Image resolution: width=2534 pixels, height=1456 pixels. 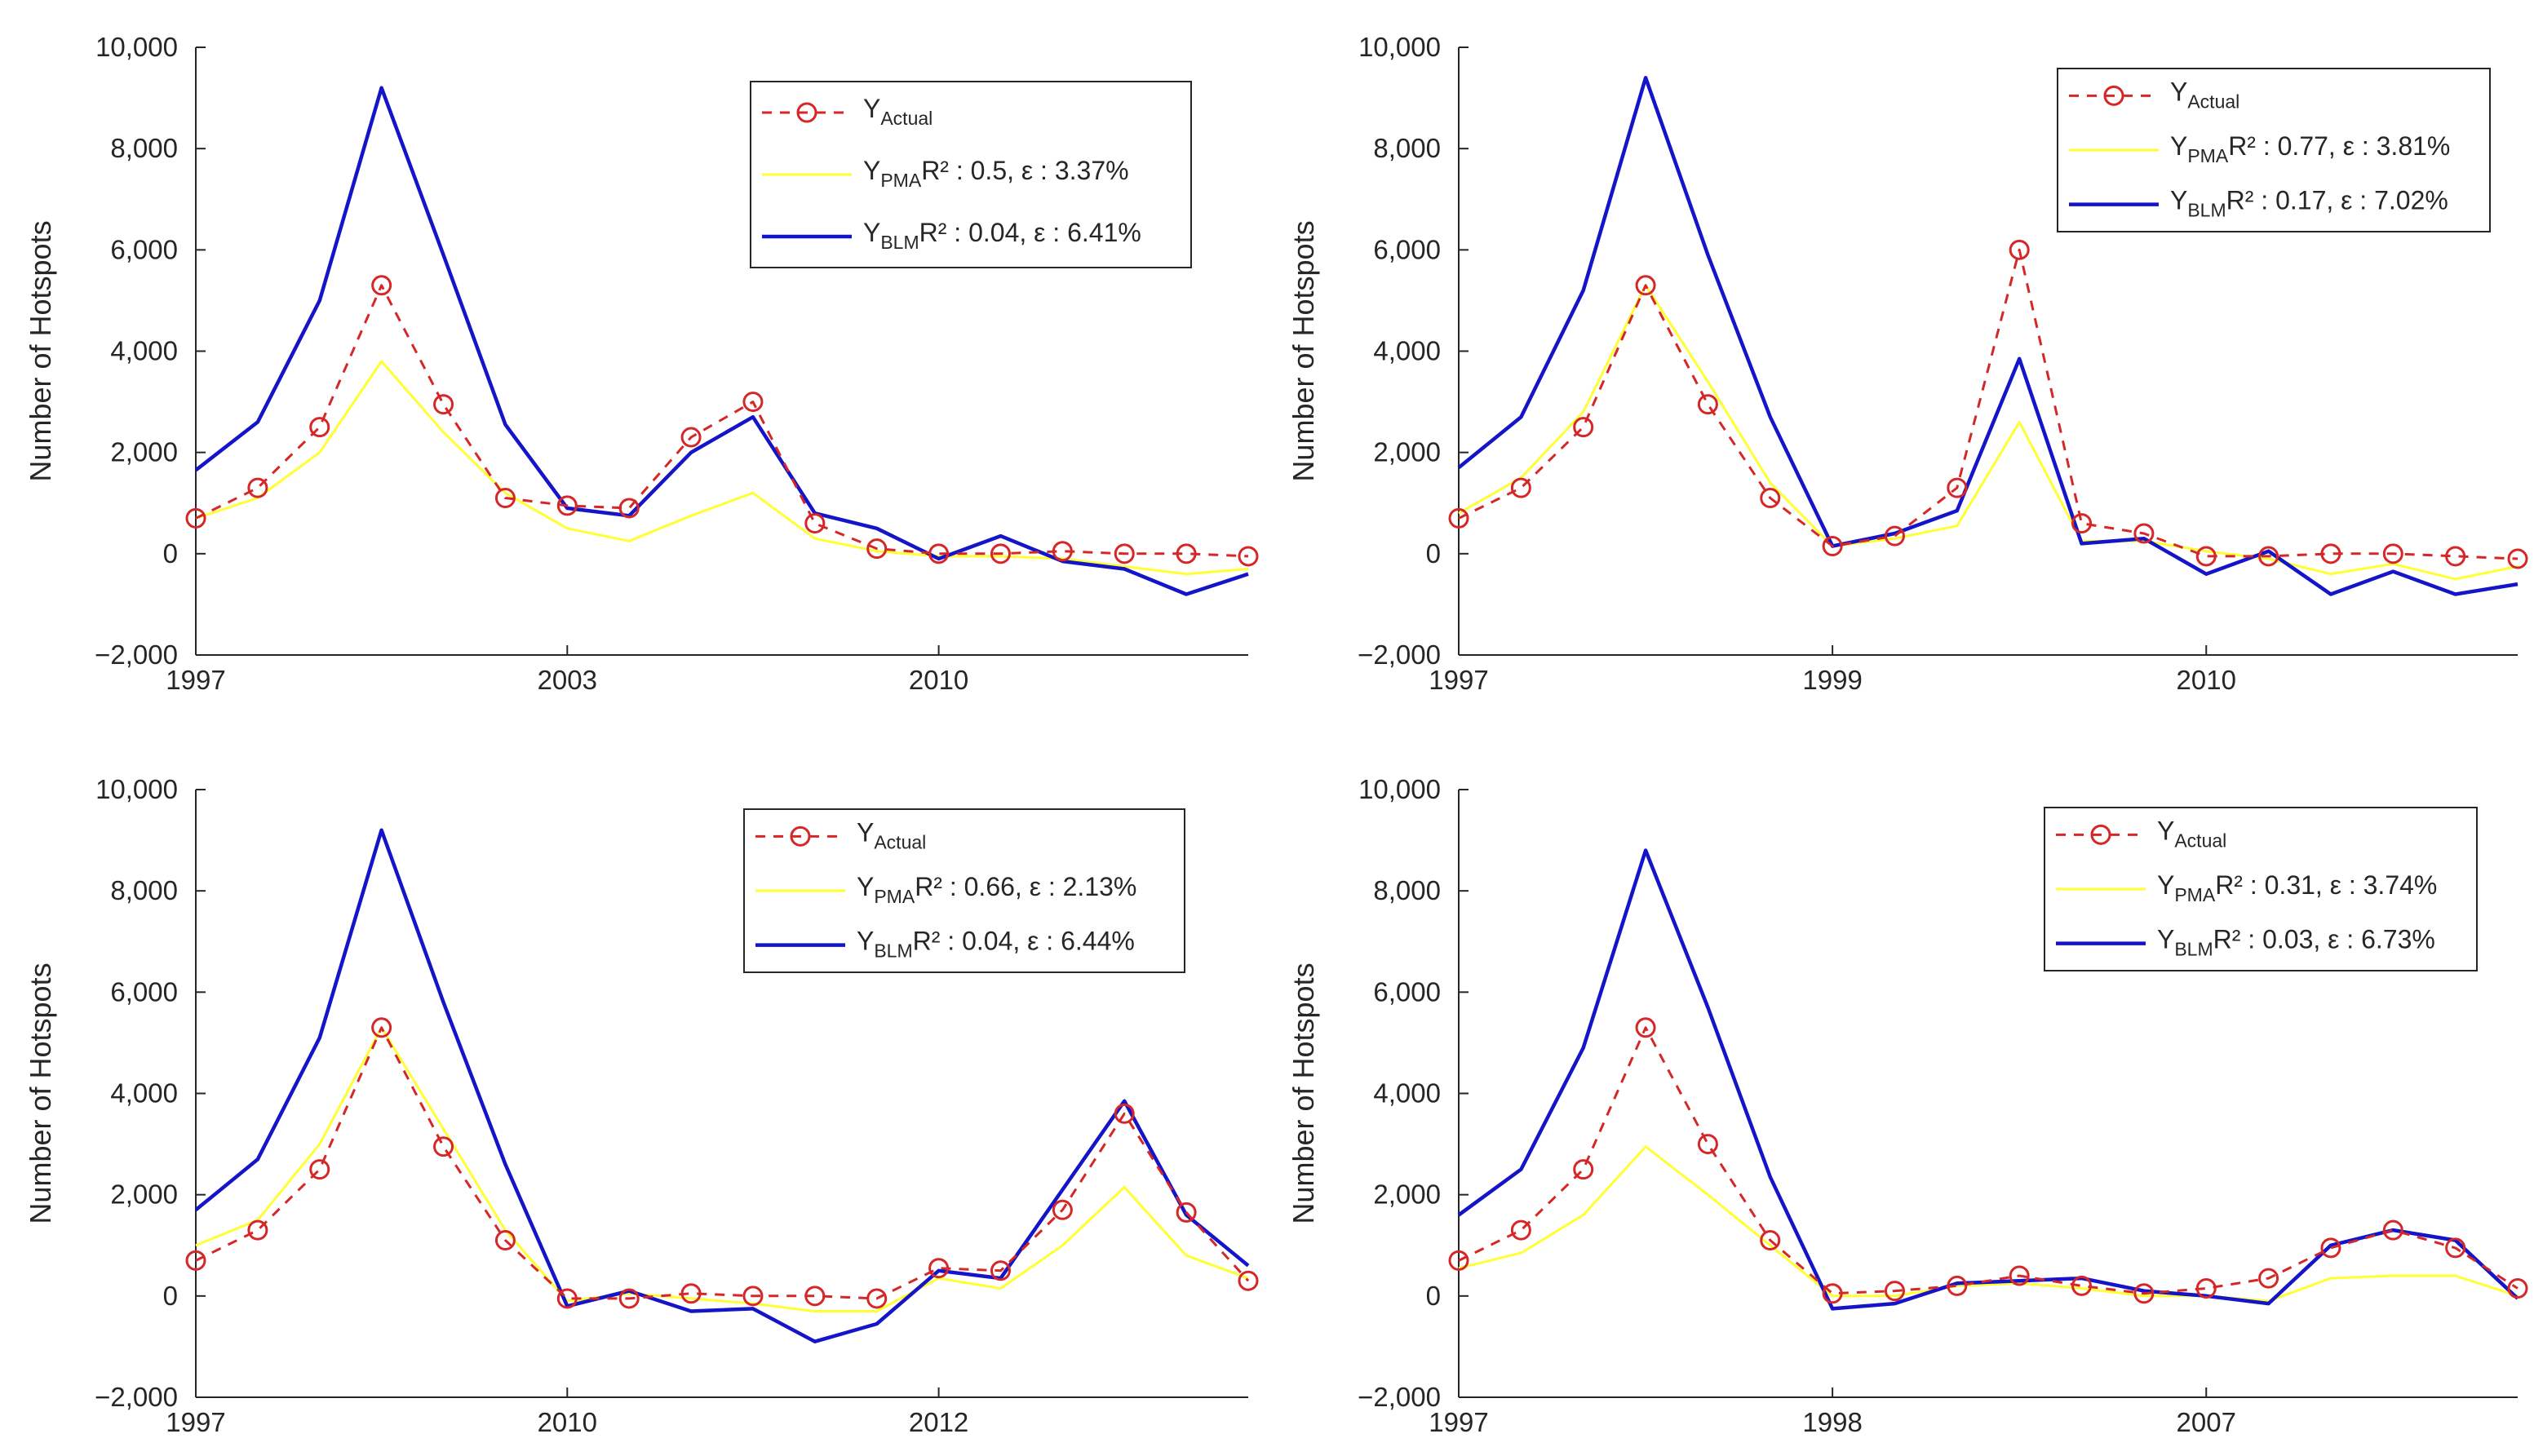 What do you see at coordinates (2206, 1422) in the screenshot?
I see `x-tick-label: 2007` at bounding box center [2206, 1422].